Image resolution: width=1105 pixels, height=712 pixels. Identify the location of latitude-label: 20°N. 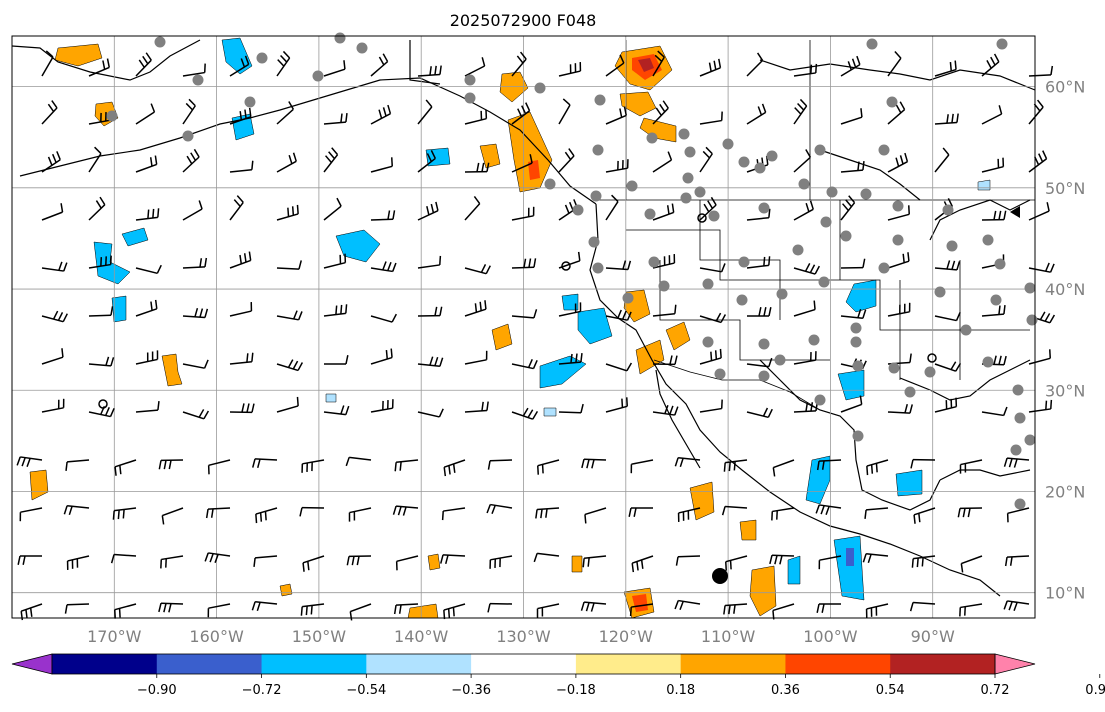
(1065, 491).